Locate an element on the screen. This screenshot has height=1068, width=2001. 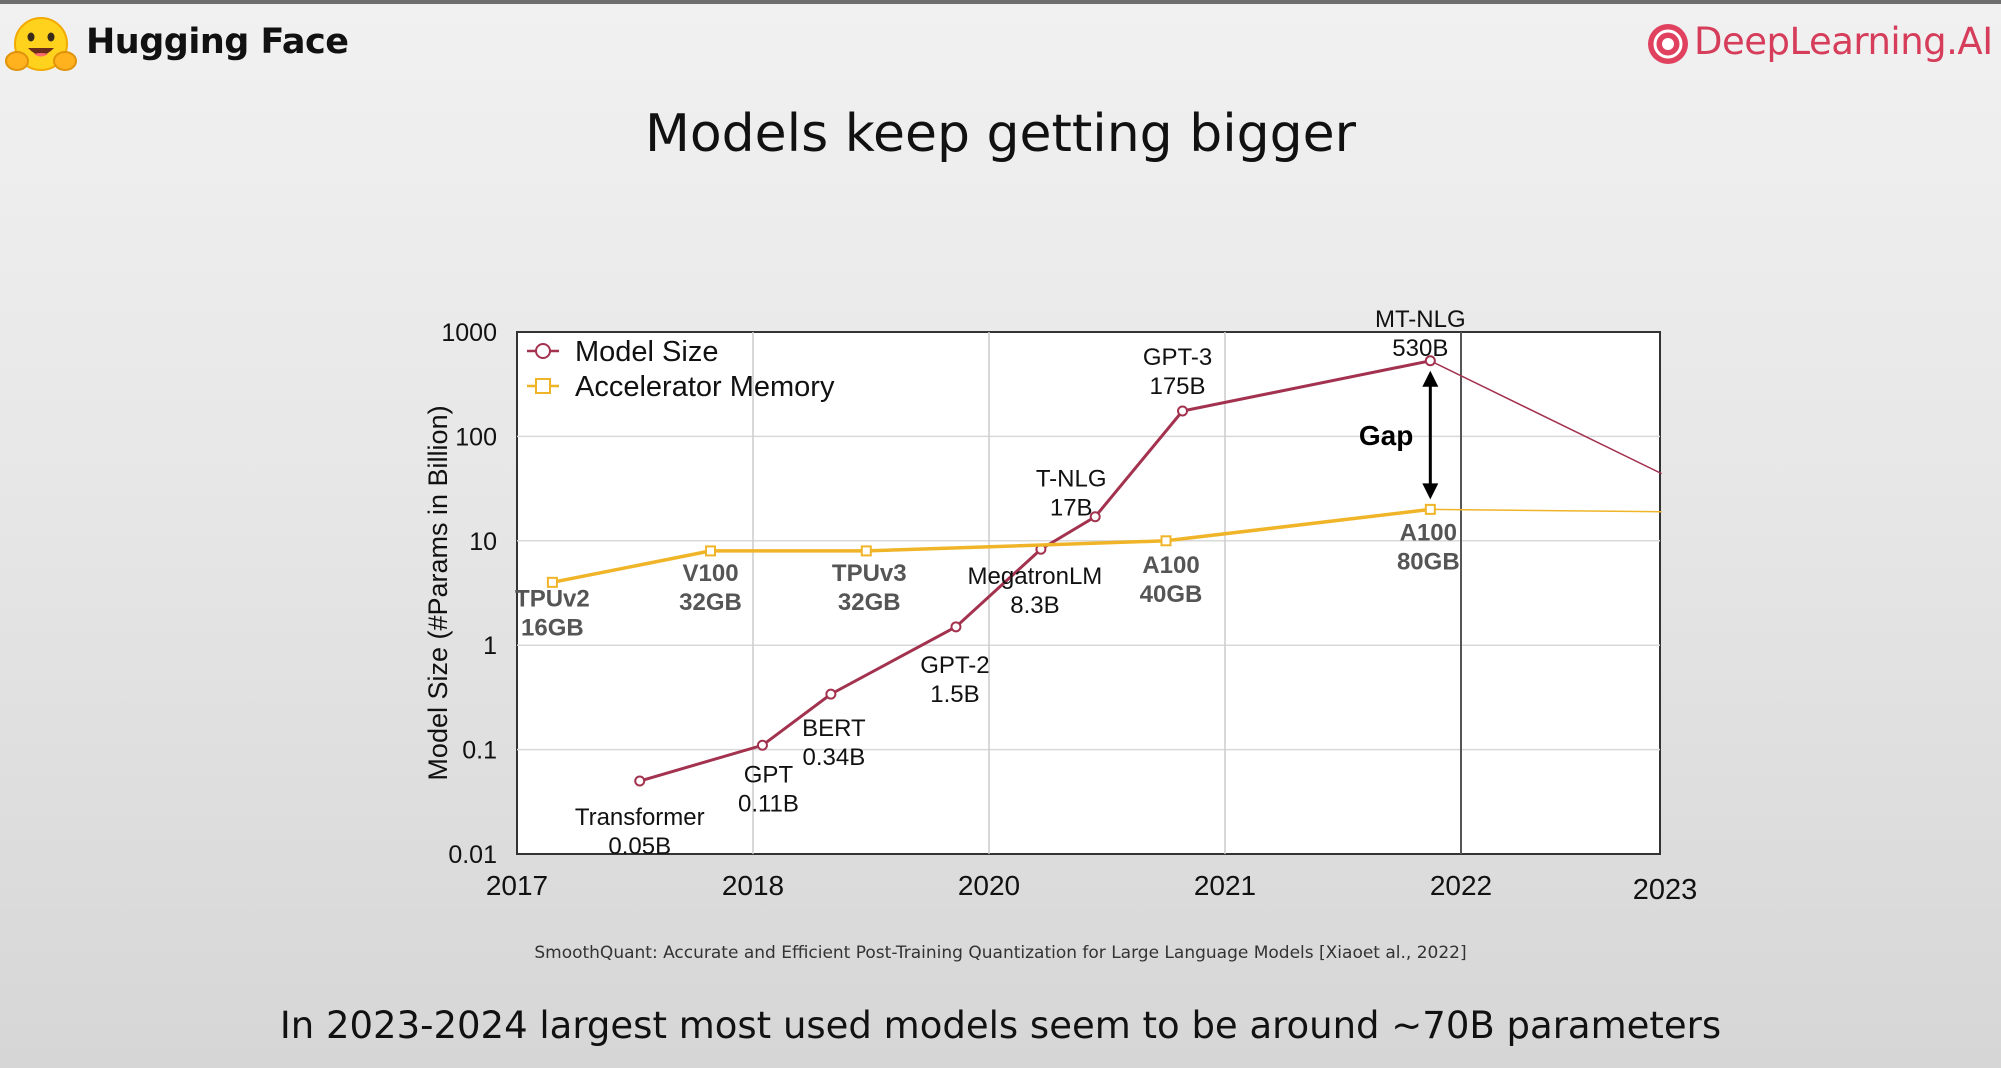
hugging-face-emoji-icon is located at coordinates (41, 44).